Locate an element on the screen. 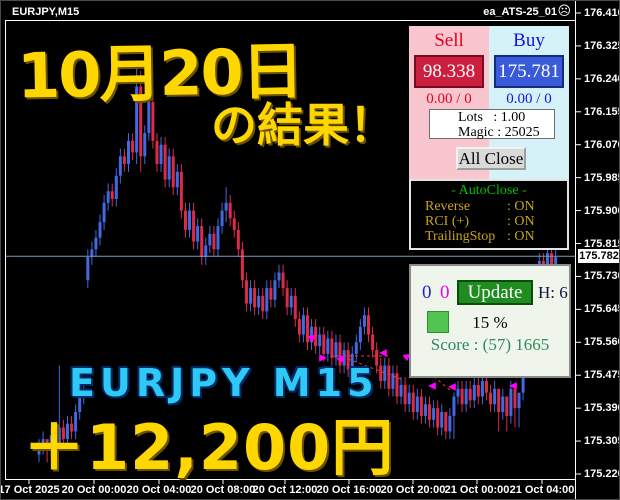 The width and height of the screenshot is (620, 500). sell-price-button: 98.338 is located at coordinates (449, 71).